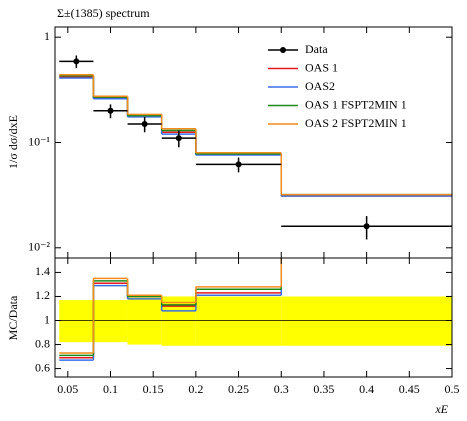  What do you see at coordinates (42, 295) in the screenshot?
I see `y-tick-label: 1.2` at bounding box center [42, 295].